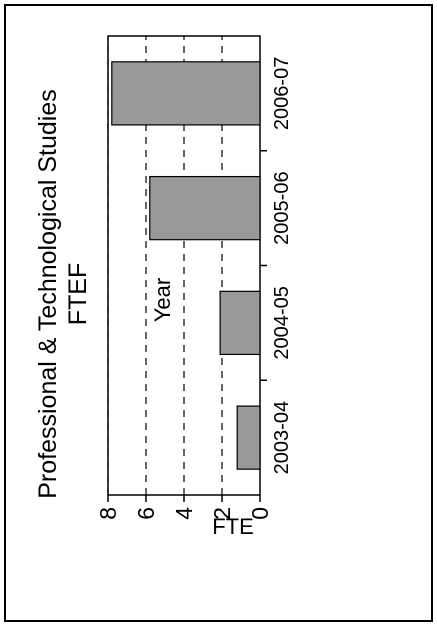  Describe the element at coordinates (48, 294) in the screenshot. I see `chart-title: Professional & Technological Studies` at that location.